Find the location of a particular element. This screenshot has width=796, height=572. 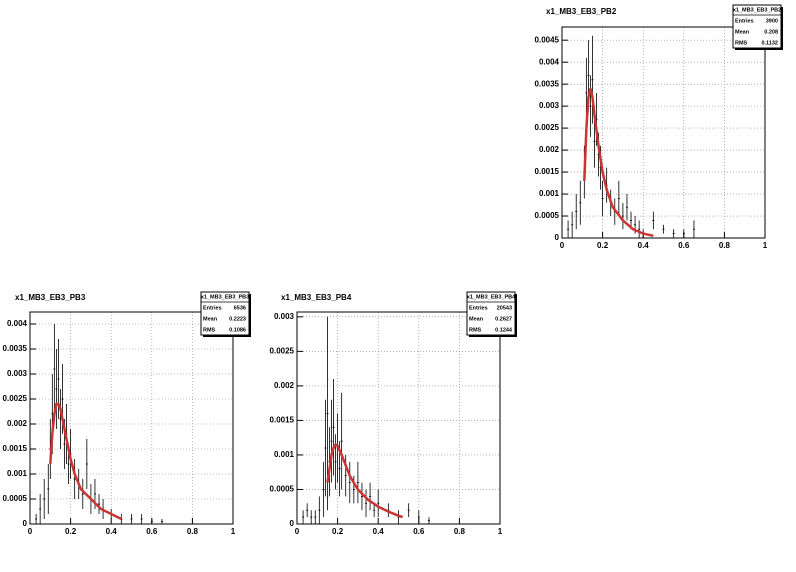

chart-title: x1_MB3_EB3_PB3 is located at coordinates (50, 297).